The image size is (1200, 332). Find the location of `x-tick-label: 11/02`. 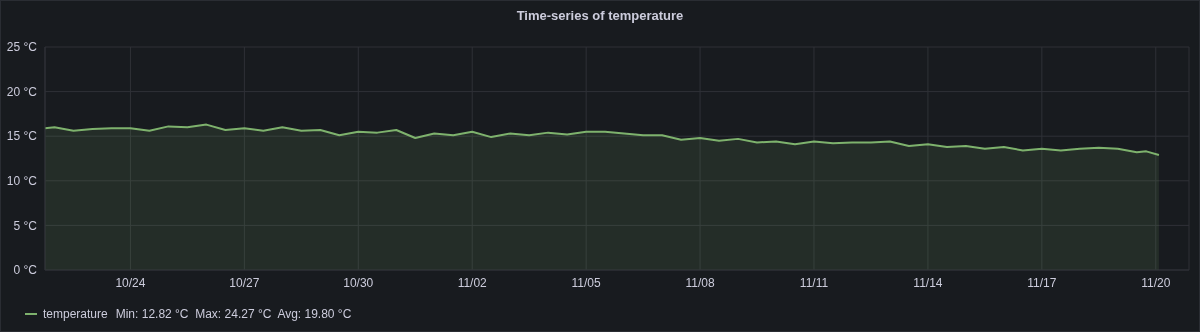

x-tick-label: 11/02 is located at coordinates (472, 282).